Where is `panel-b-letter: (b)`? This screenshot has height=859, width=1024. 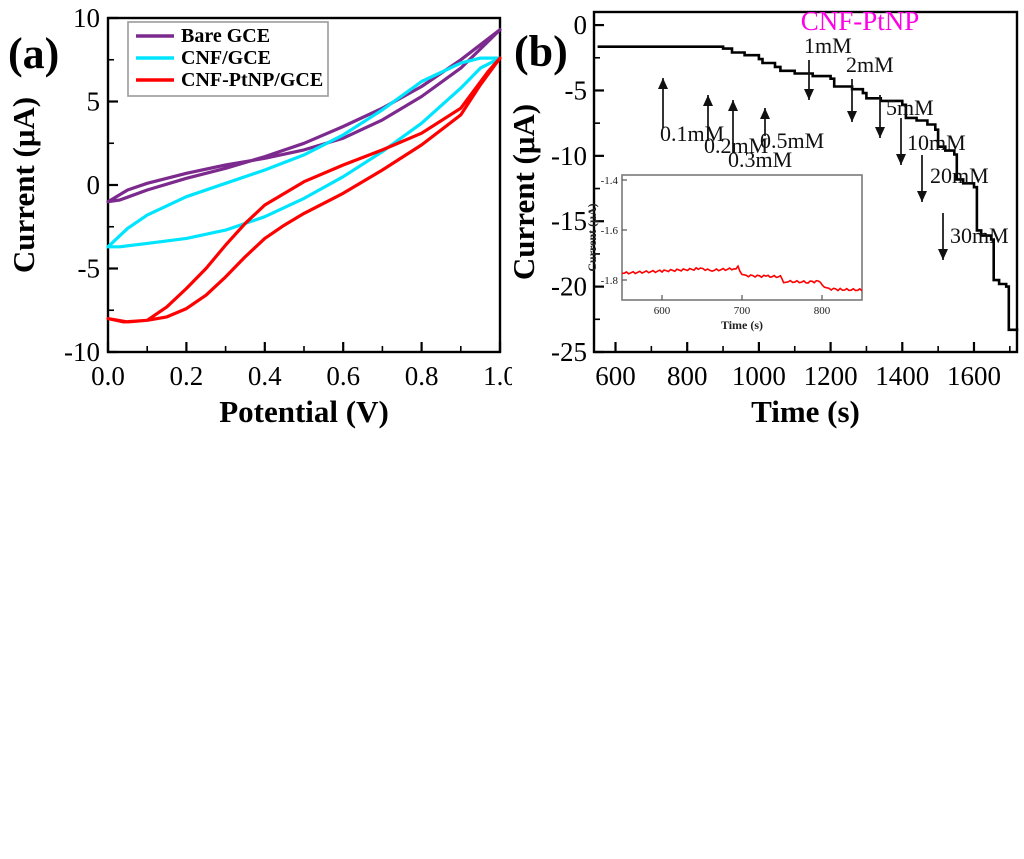 panel-b-letter: (b) is located at coordinates (541, 51).